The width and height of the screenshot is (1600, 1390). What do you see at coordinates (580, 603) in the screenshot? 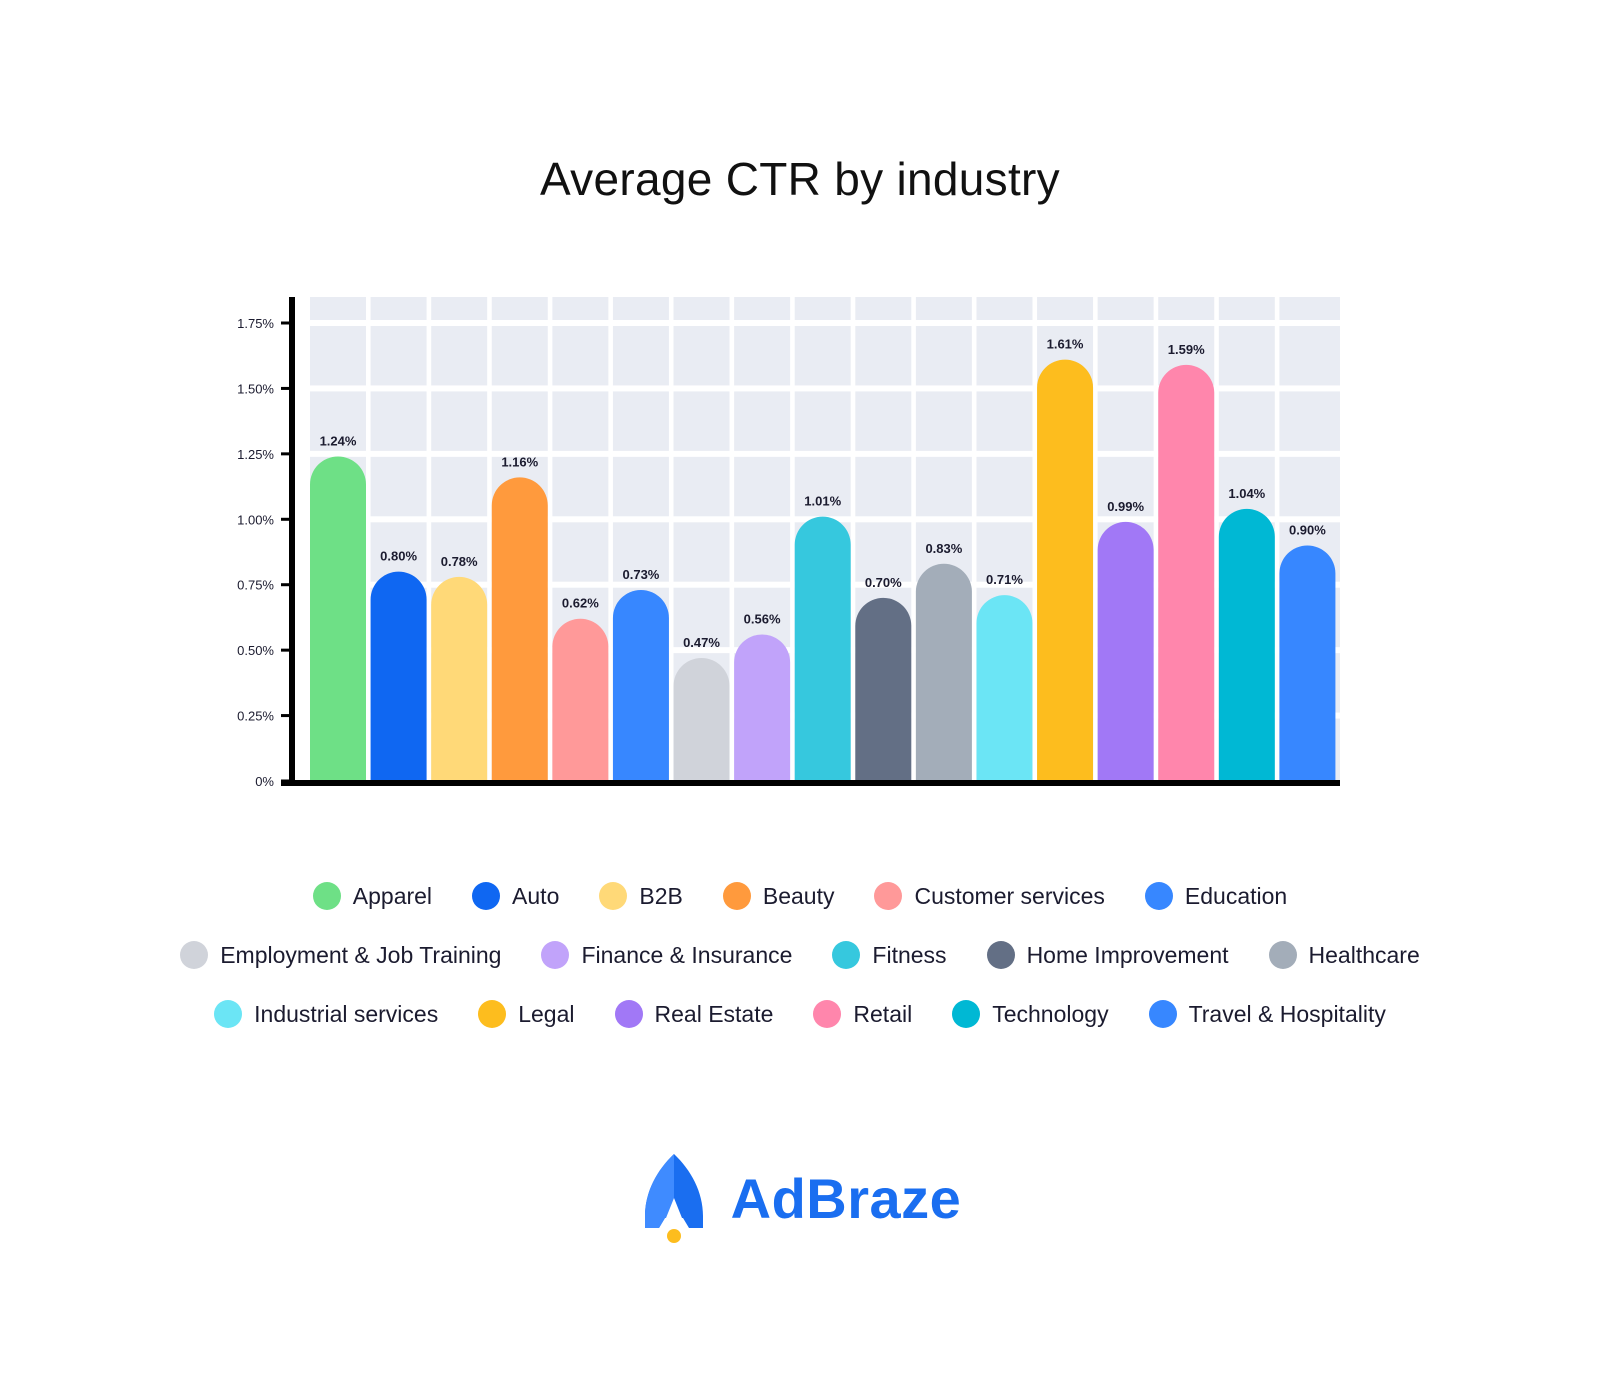
I see `value-label-5: 0.62%` at bounding box center [580, 603].